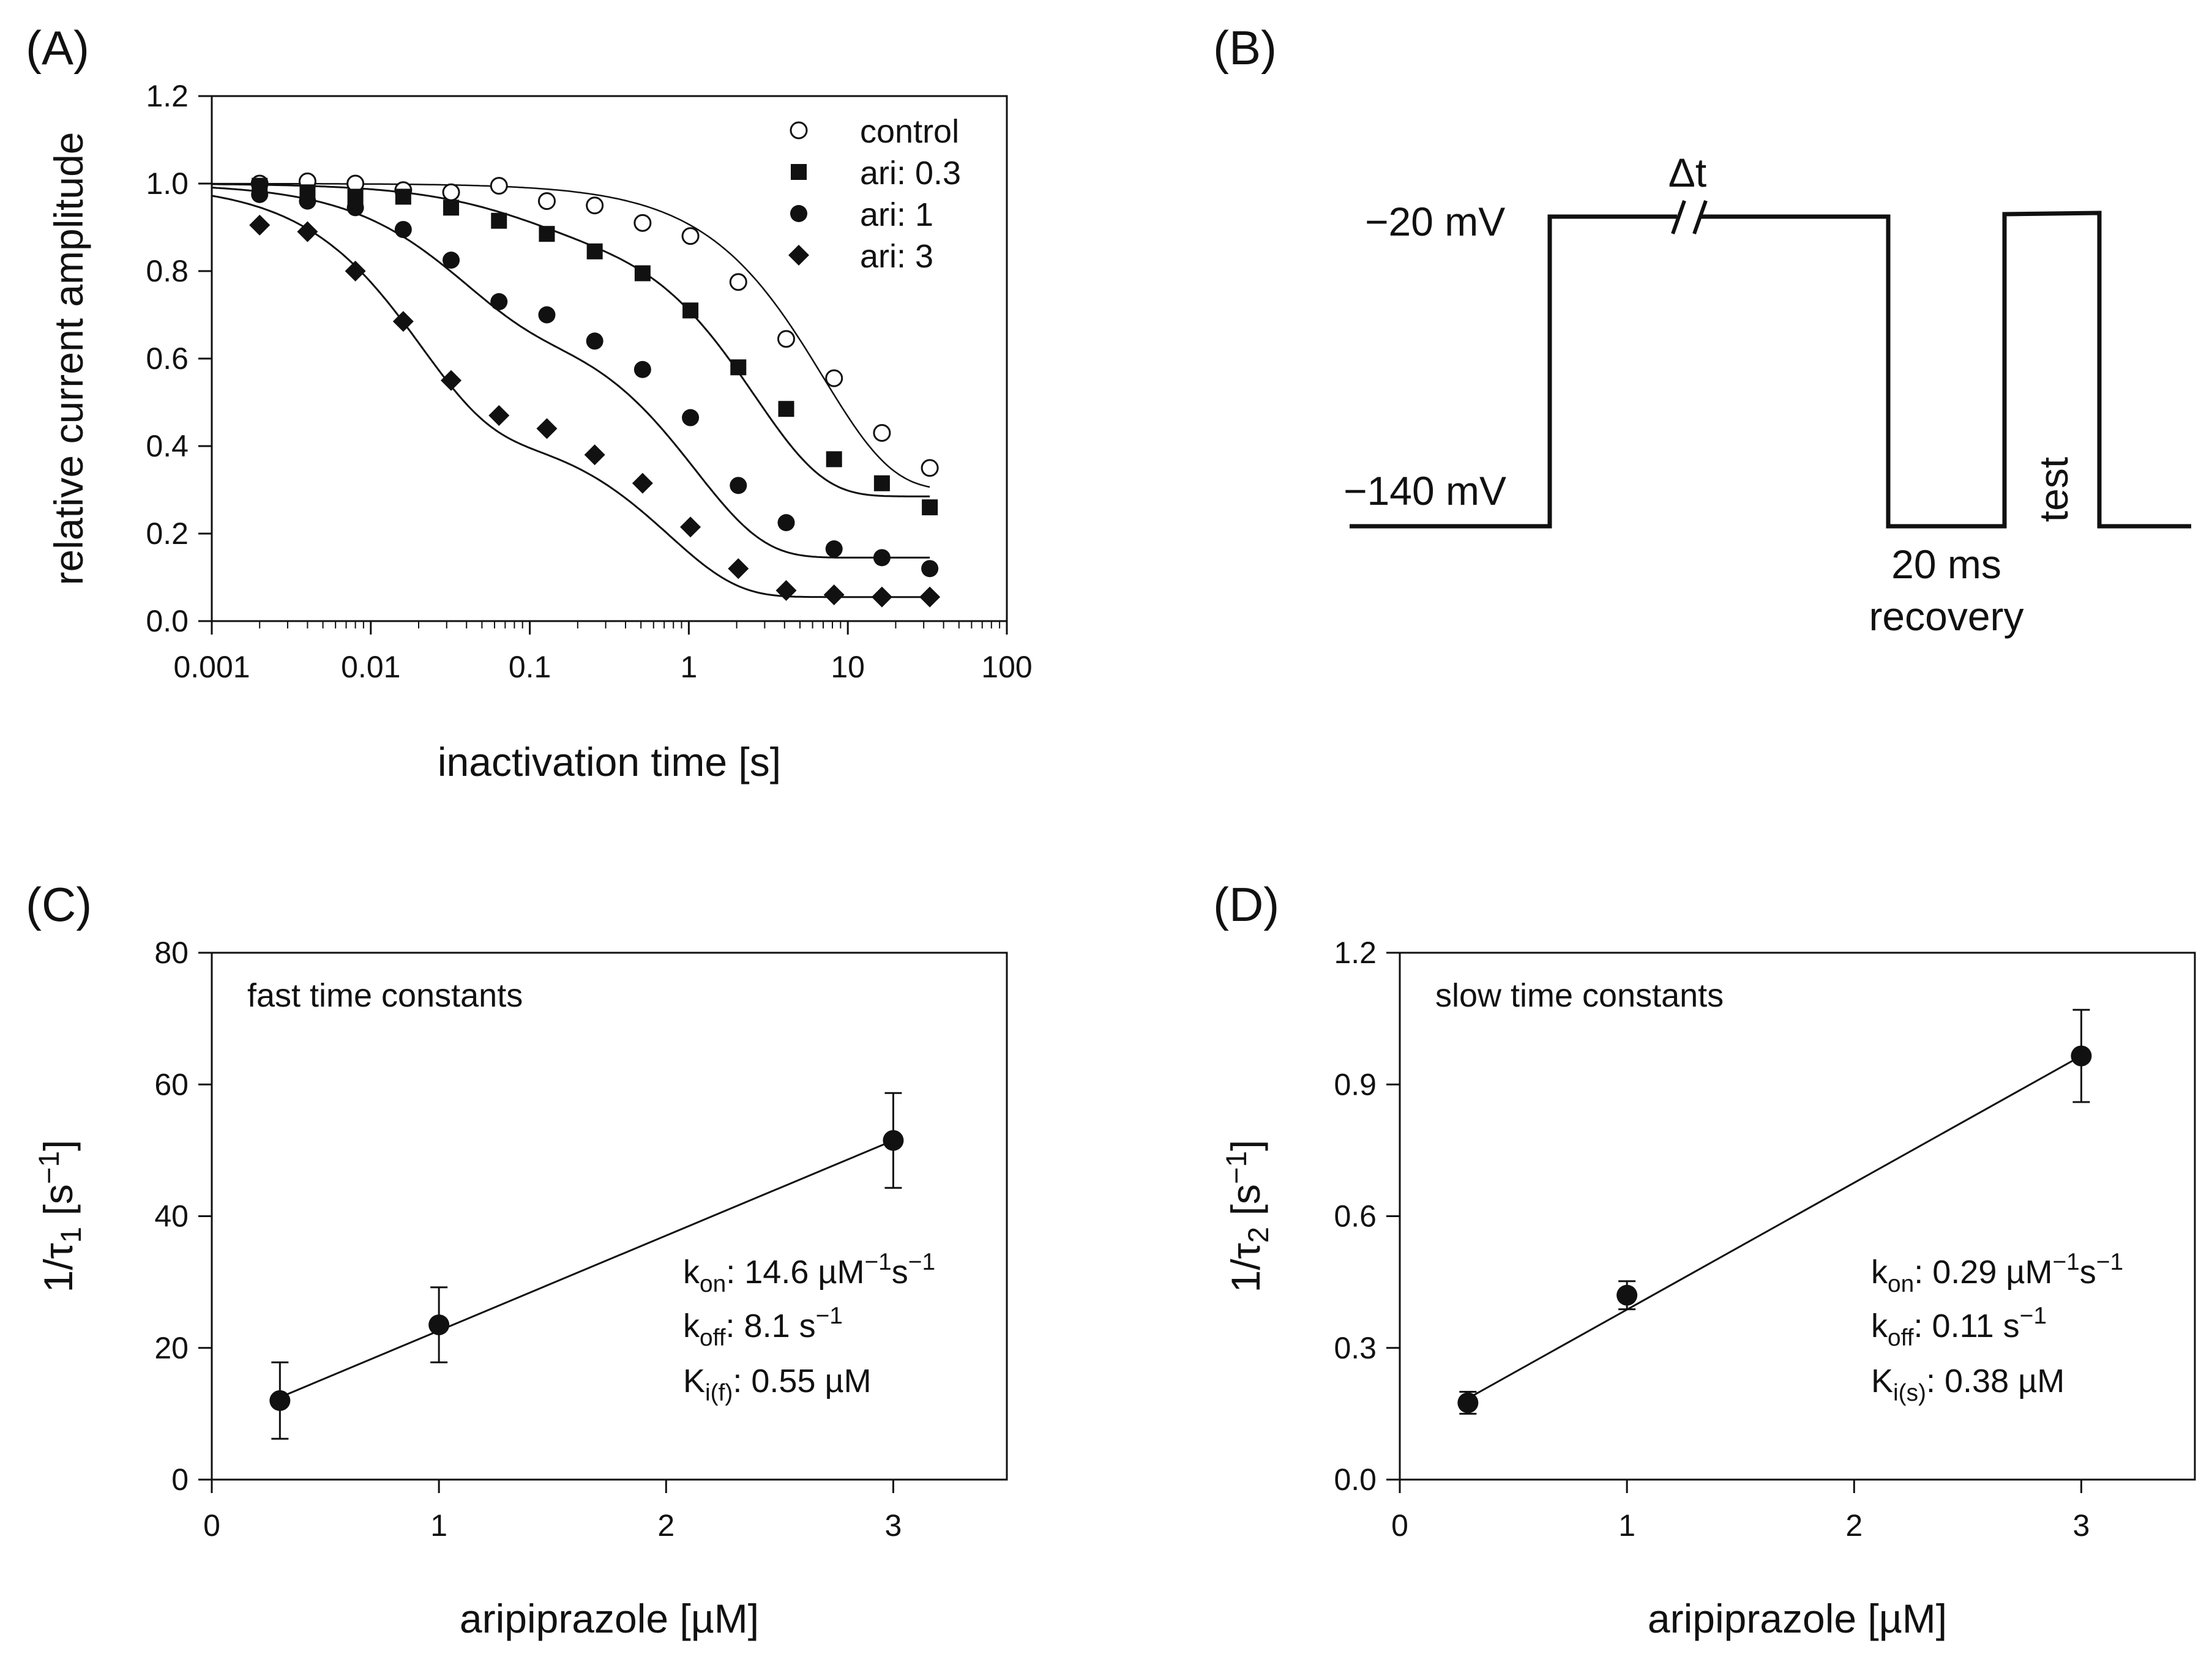 This screenshot has width=2212, height=1654. I want to click on y-axis-label-d-part-3: −1, so click(1236, 1167).